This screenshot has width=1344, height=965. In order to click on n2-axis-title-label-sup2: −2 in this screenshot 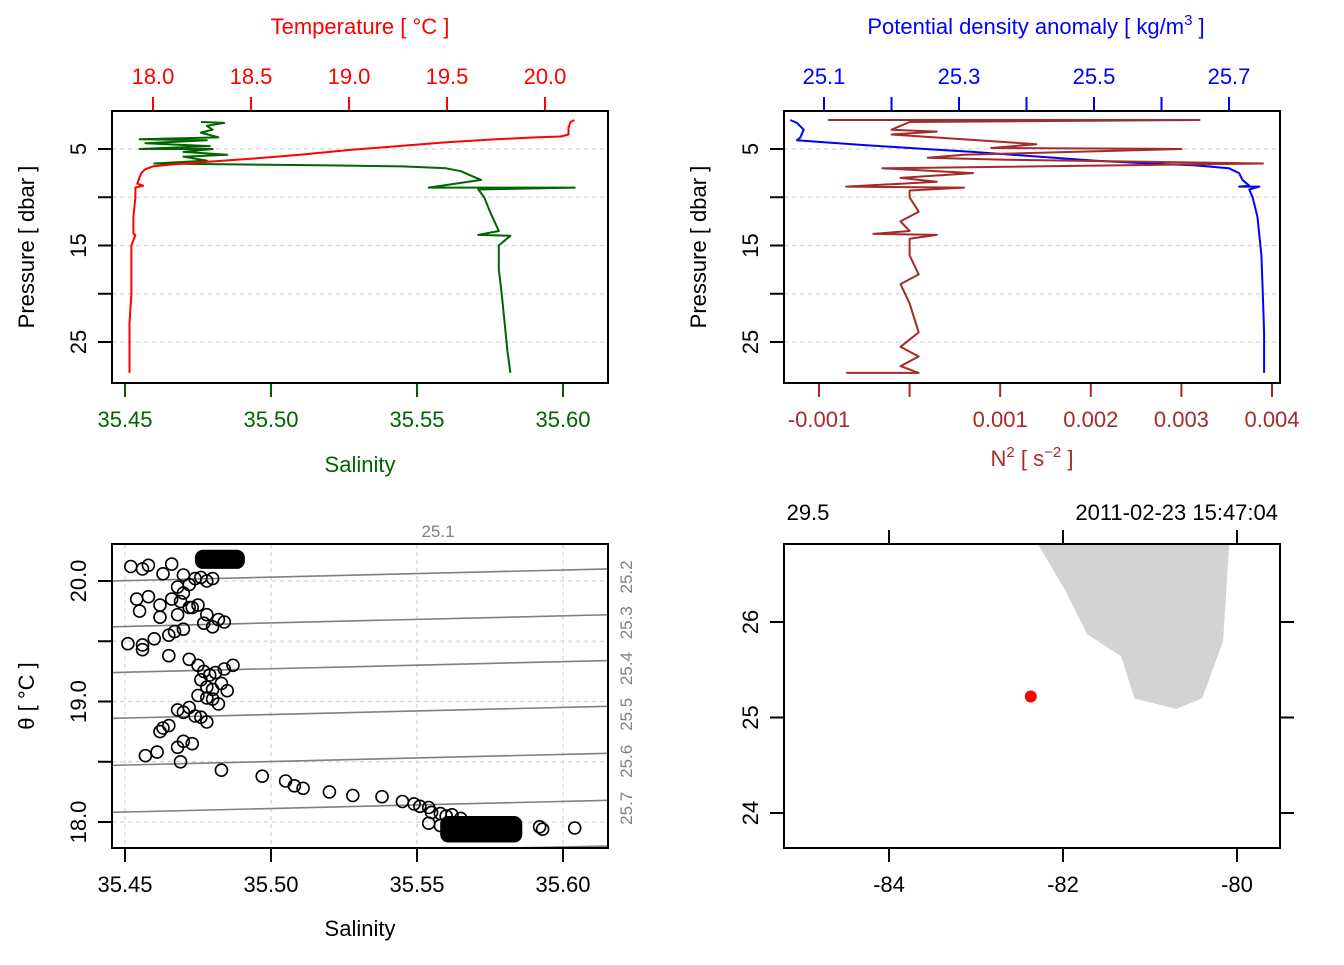, I will do `click(1052, 452)`.